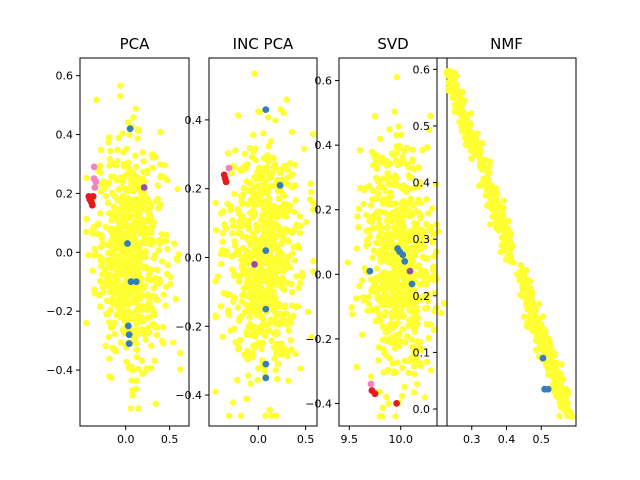 The image size is (640, 480). What do you see at coordinates (507, 439) in the screenshot?
I see `x-tick-label: 0.4` at bounding box center [507, 439].